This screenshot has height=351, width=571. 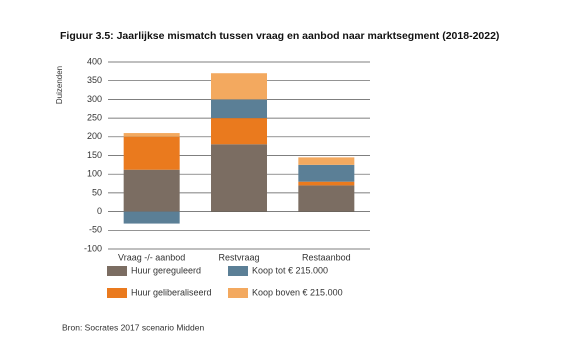 I want to click on y-tick-label: 350, so click(x=94, y=80).